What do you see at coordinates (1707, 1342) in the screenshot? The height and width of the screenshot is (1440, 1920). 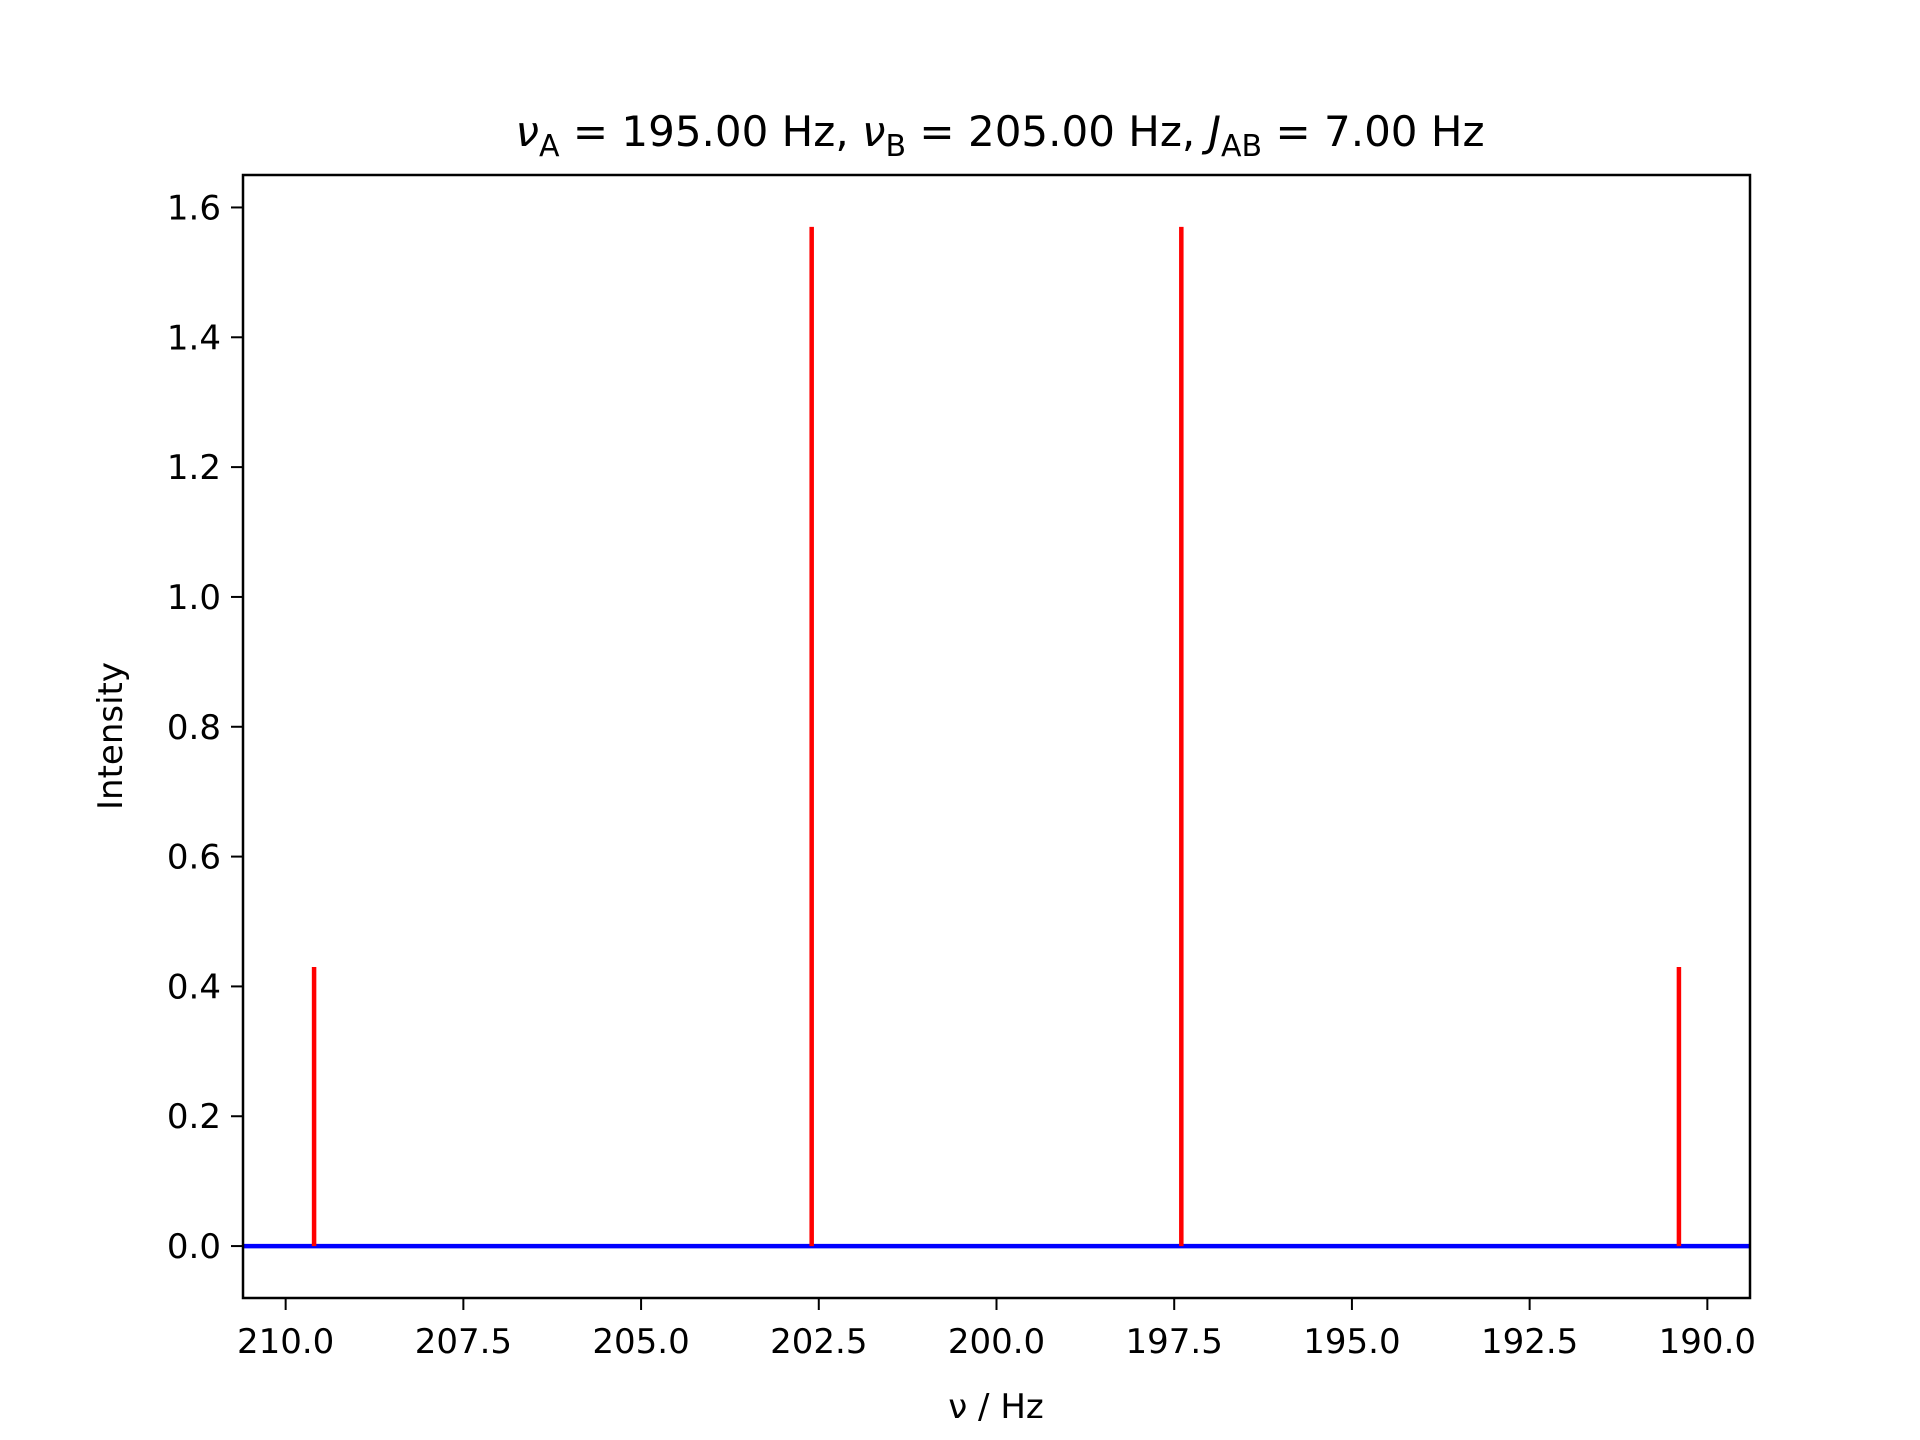 I see `x-tick-label: 190.0` at bounding box center [1707, 1342].